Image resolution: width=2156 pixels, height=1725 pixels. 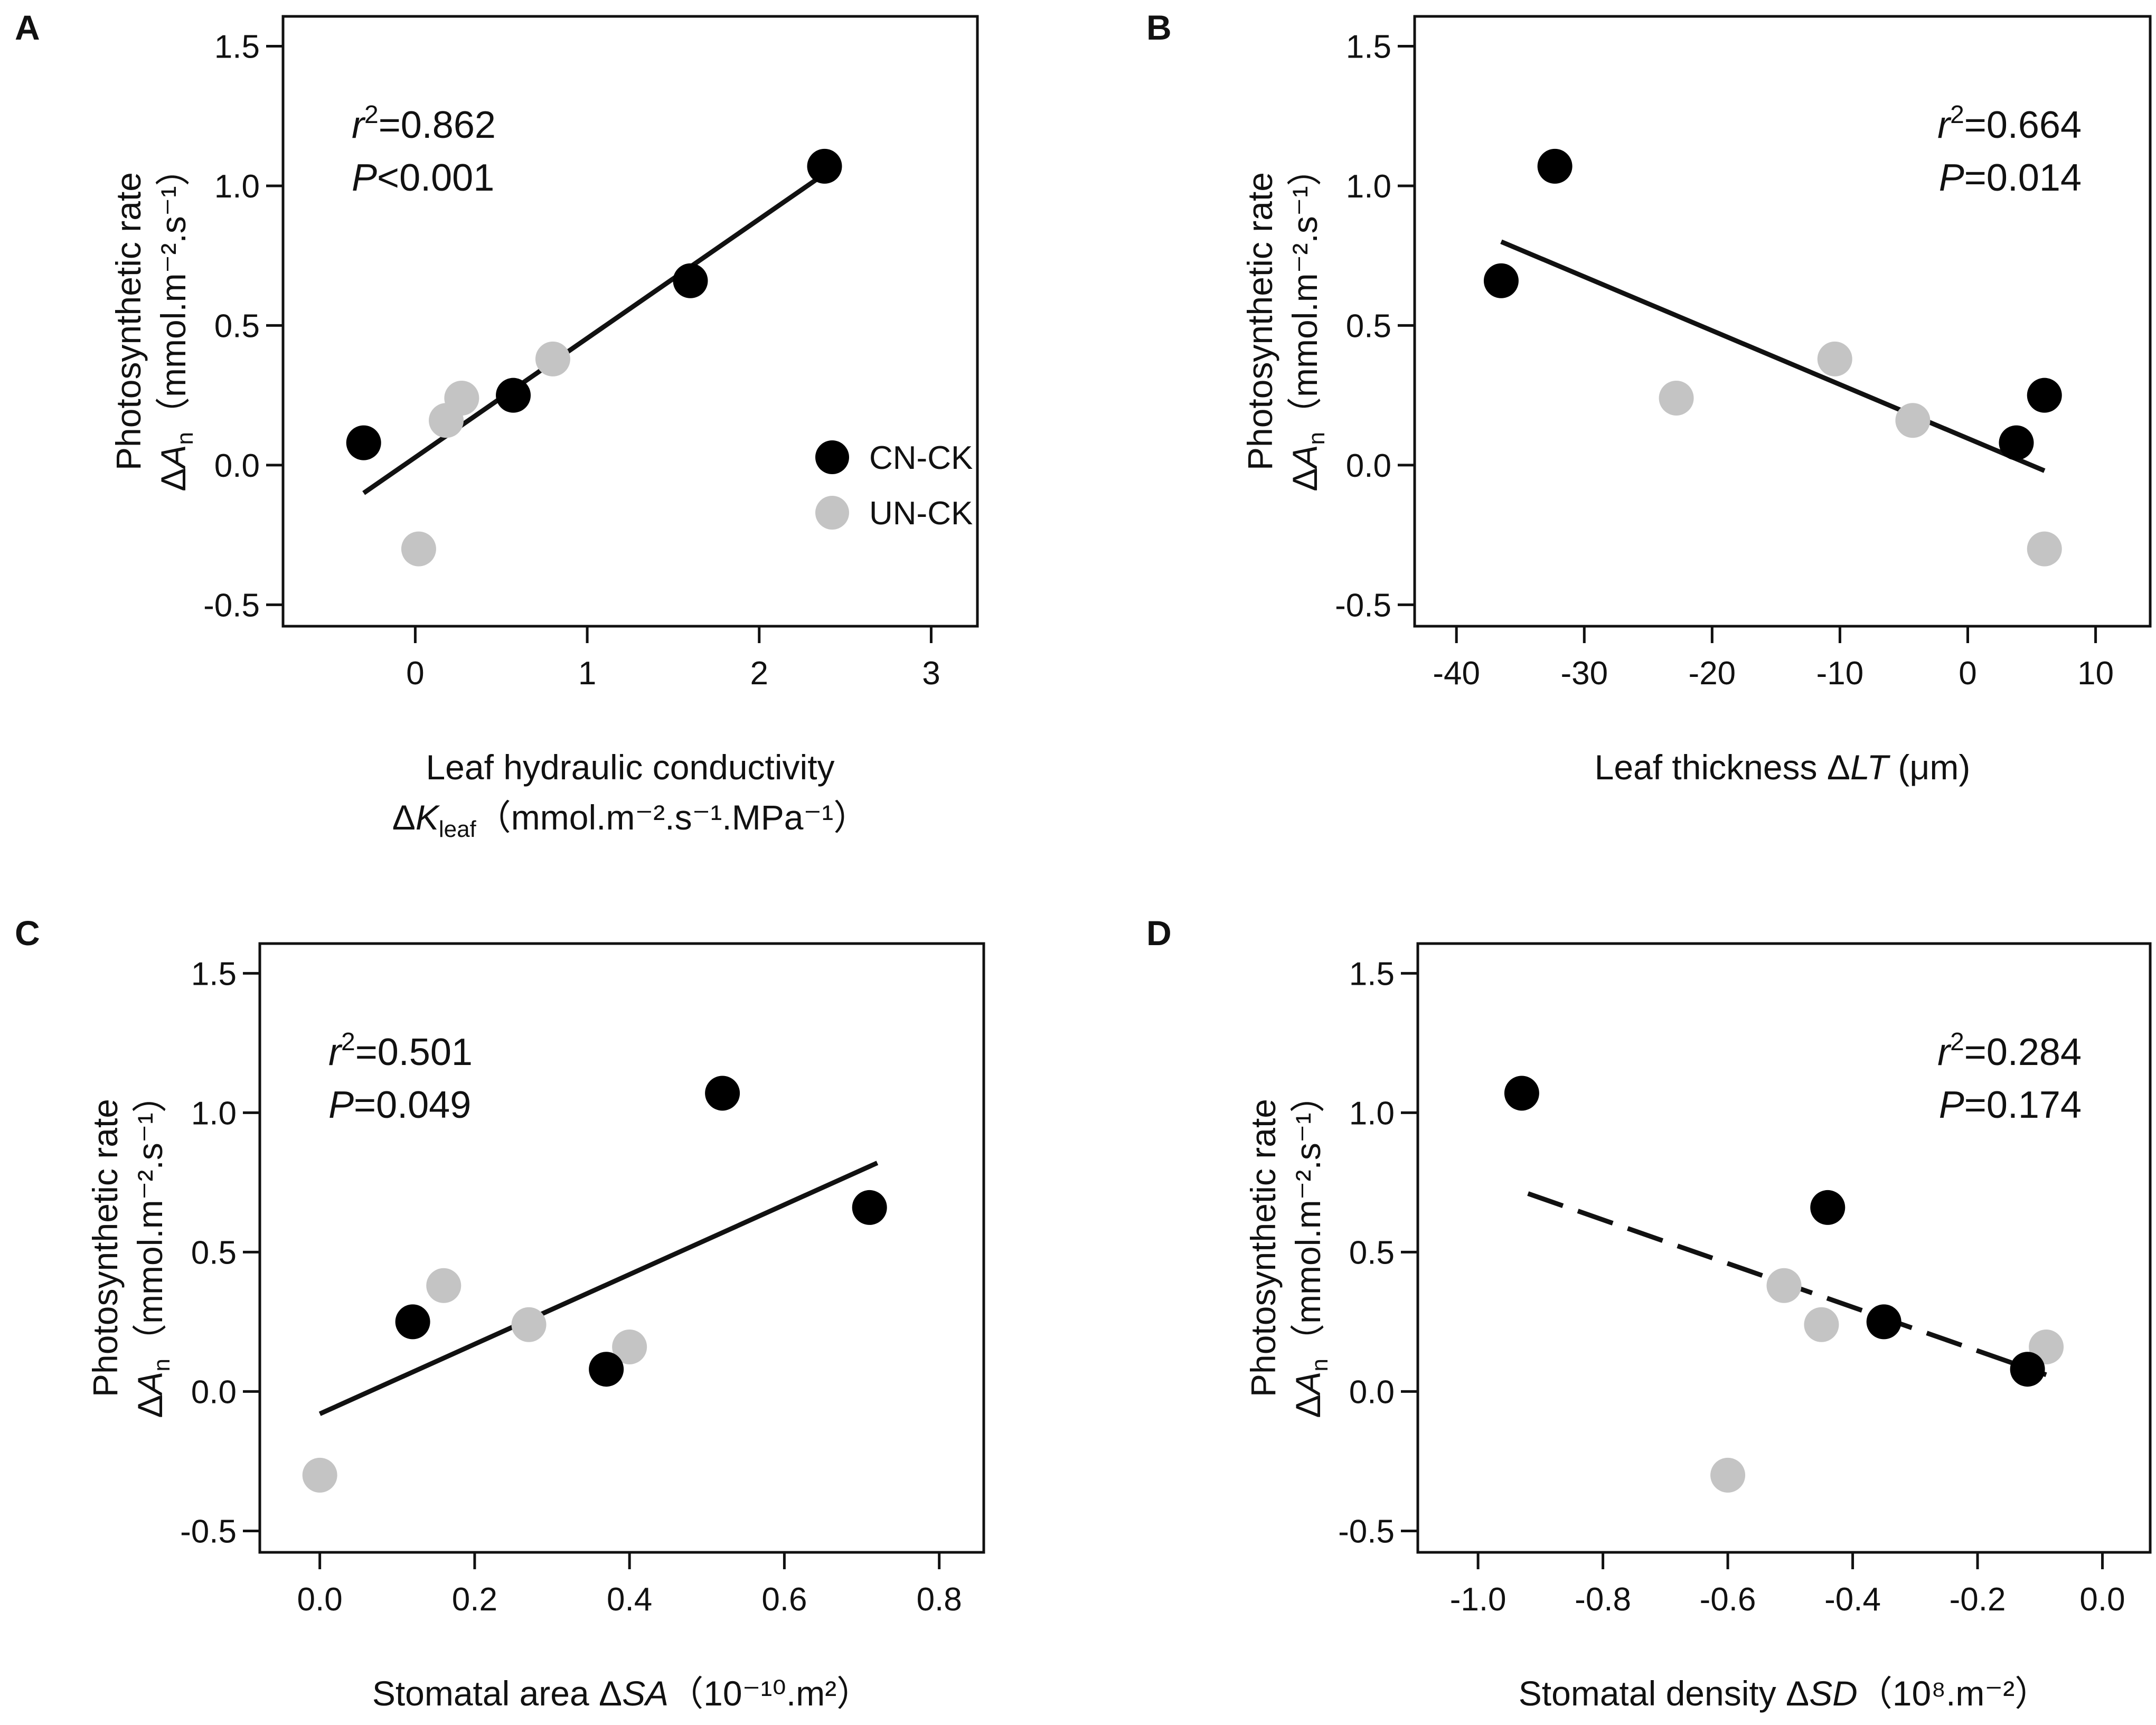 What do you see at coordinates (921, 458) in the screenshot?
I see `legend-label-cn-ck: CN-CK` at bounding box center [921, 458].